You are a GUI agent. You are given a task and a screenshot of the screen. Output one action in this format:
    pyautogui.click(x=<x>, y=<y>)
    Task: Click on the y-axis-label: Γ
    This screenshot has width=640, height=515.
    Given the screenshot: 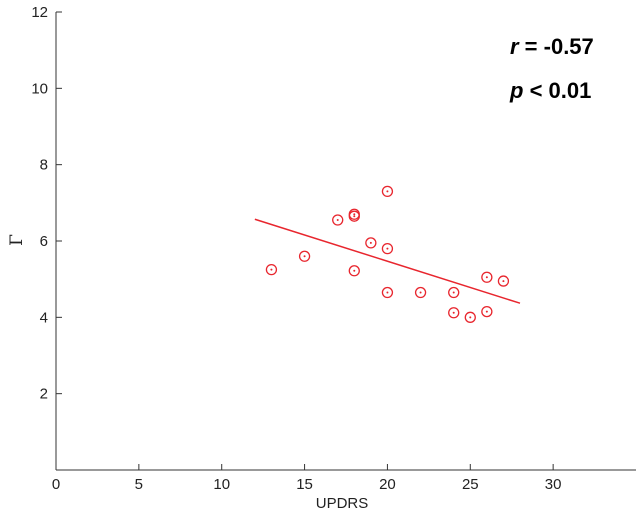 What is the action you would take?
    pyautogui.click(x=17, y=240)
    